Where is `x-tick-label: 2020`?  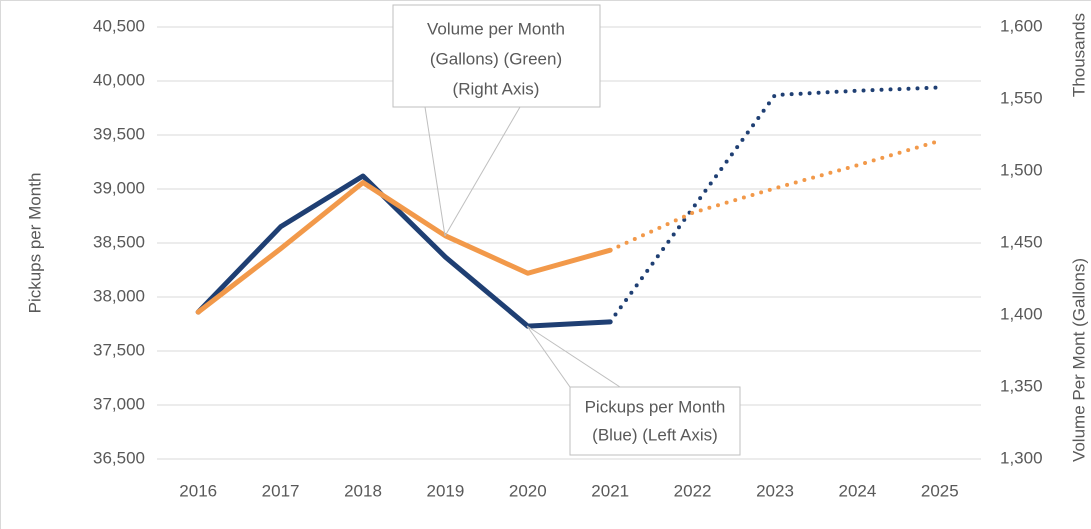
x-tick-label: 2020 is located at coordinates (528, 490).